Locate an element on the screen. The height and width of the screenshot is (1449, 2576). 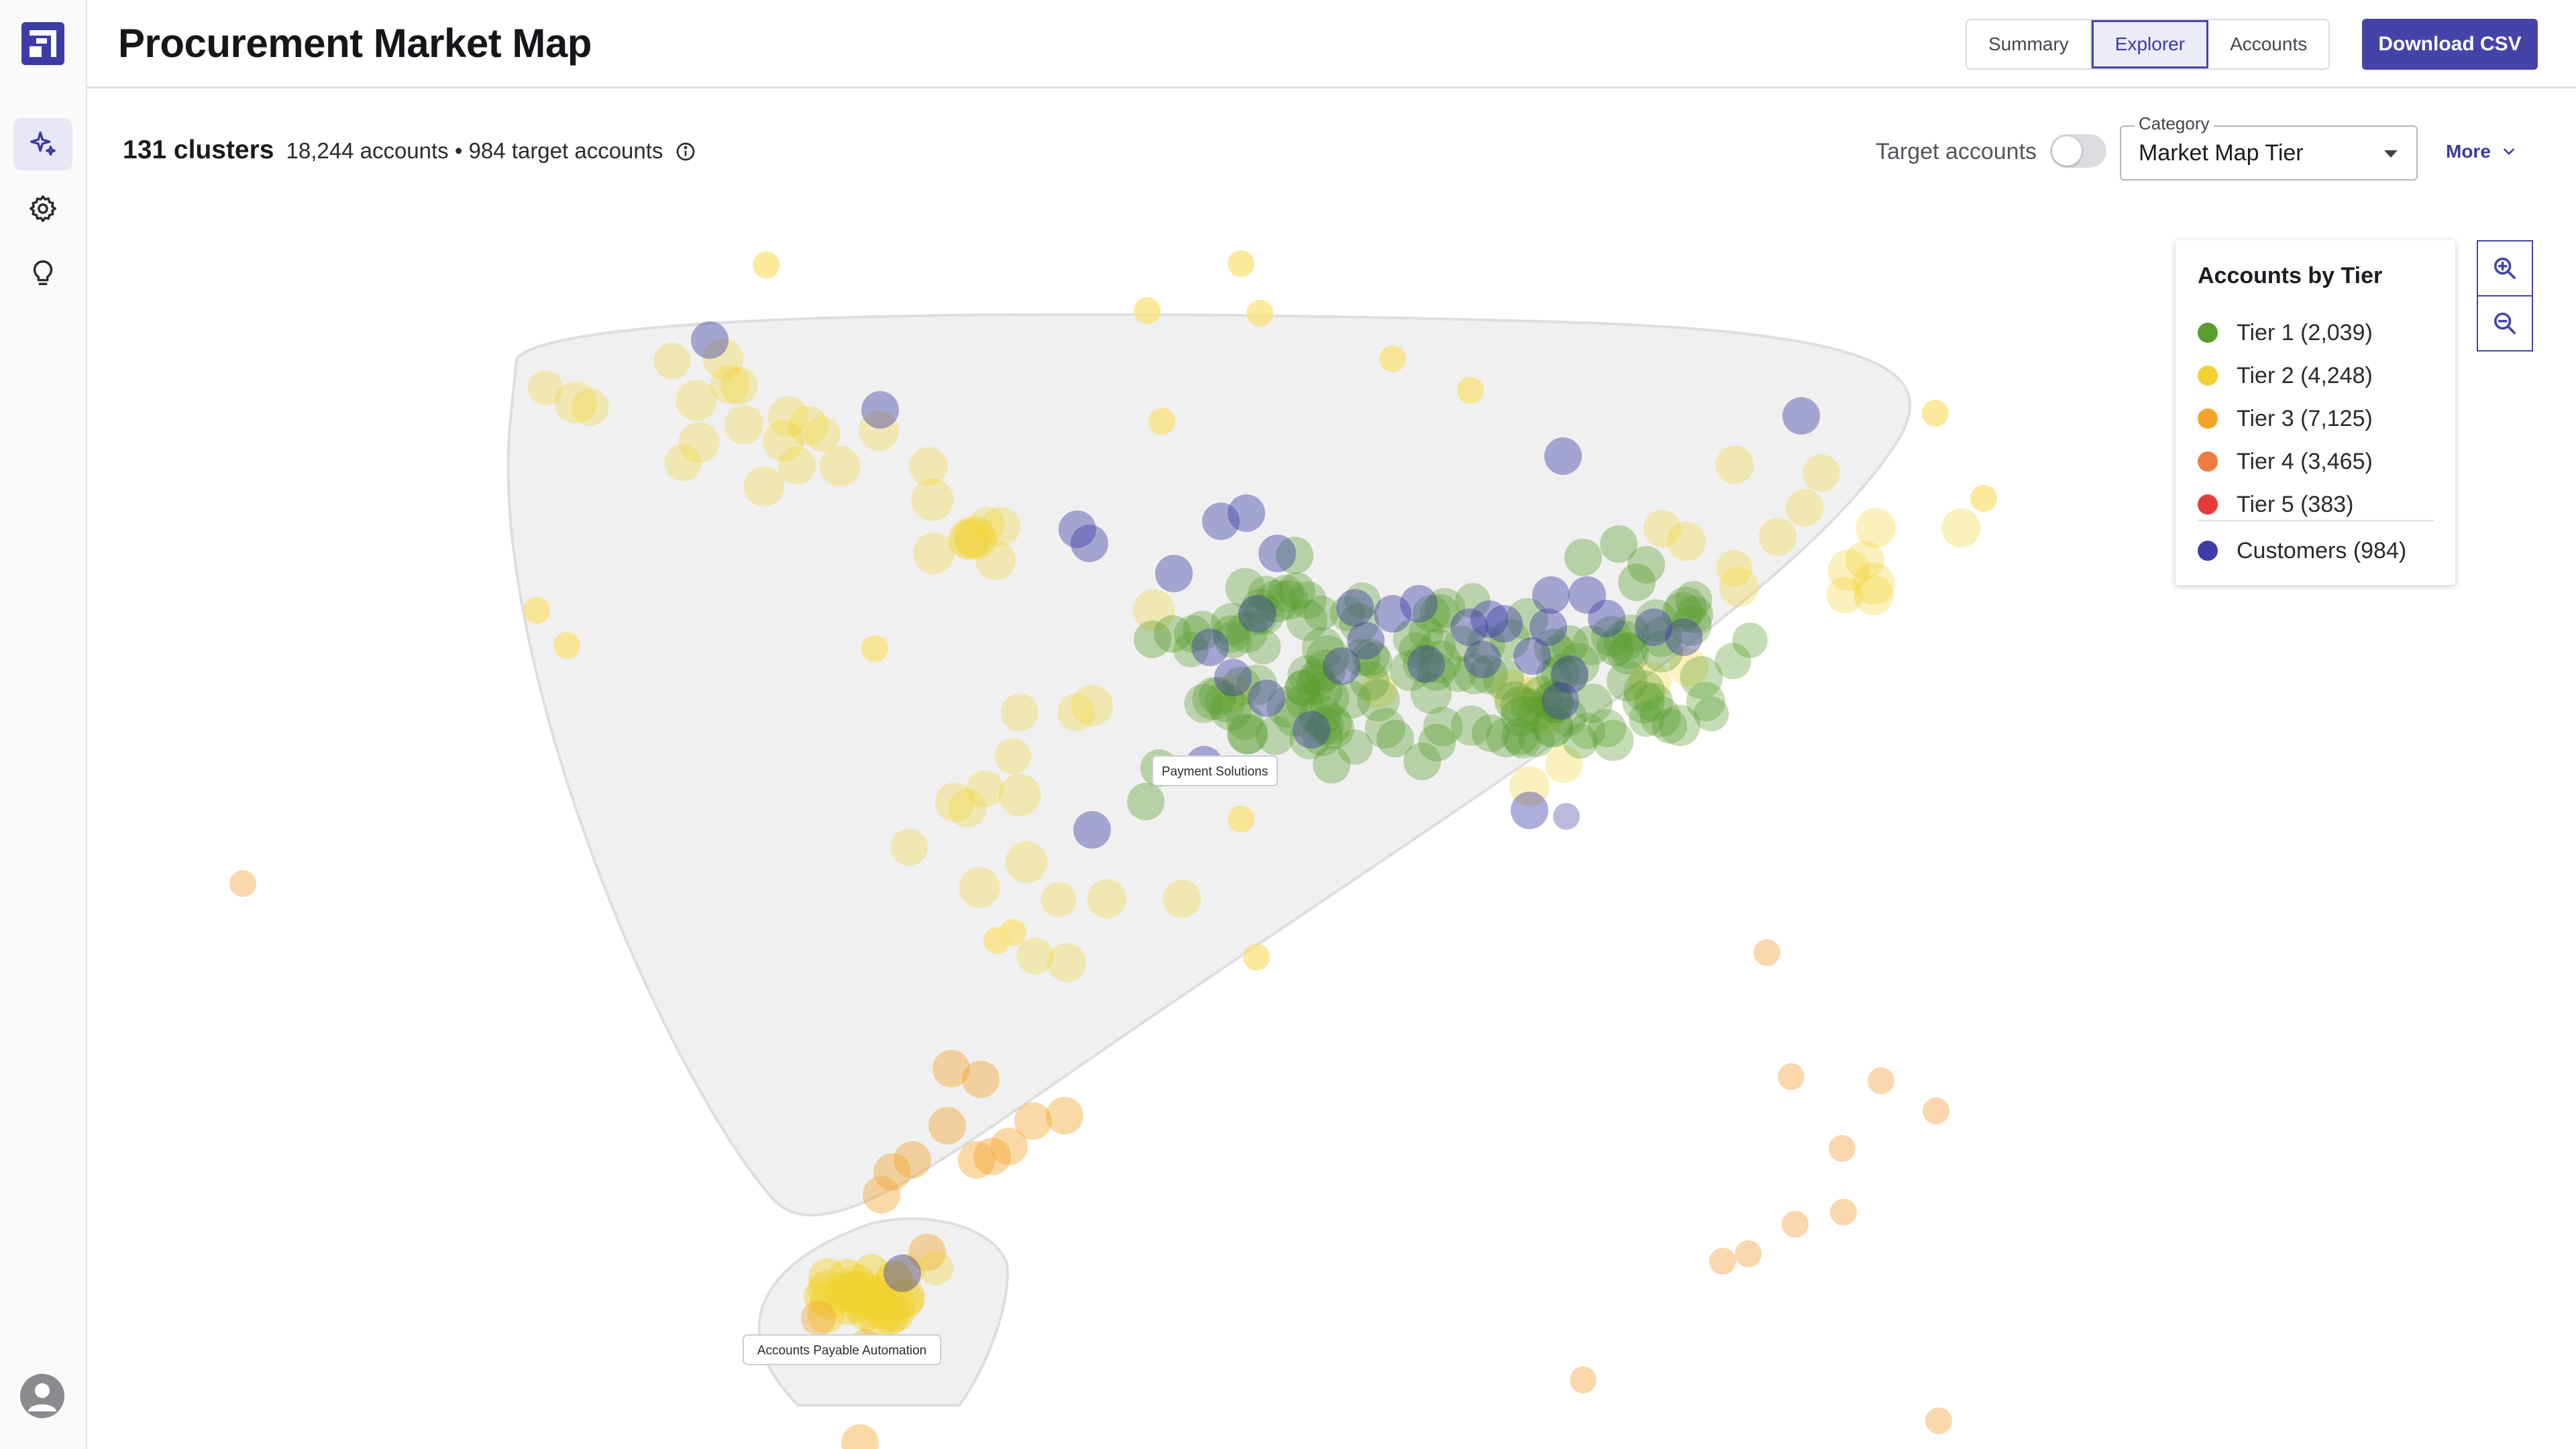
tab-summary: Summary is located at coordinates (2029, 44).